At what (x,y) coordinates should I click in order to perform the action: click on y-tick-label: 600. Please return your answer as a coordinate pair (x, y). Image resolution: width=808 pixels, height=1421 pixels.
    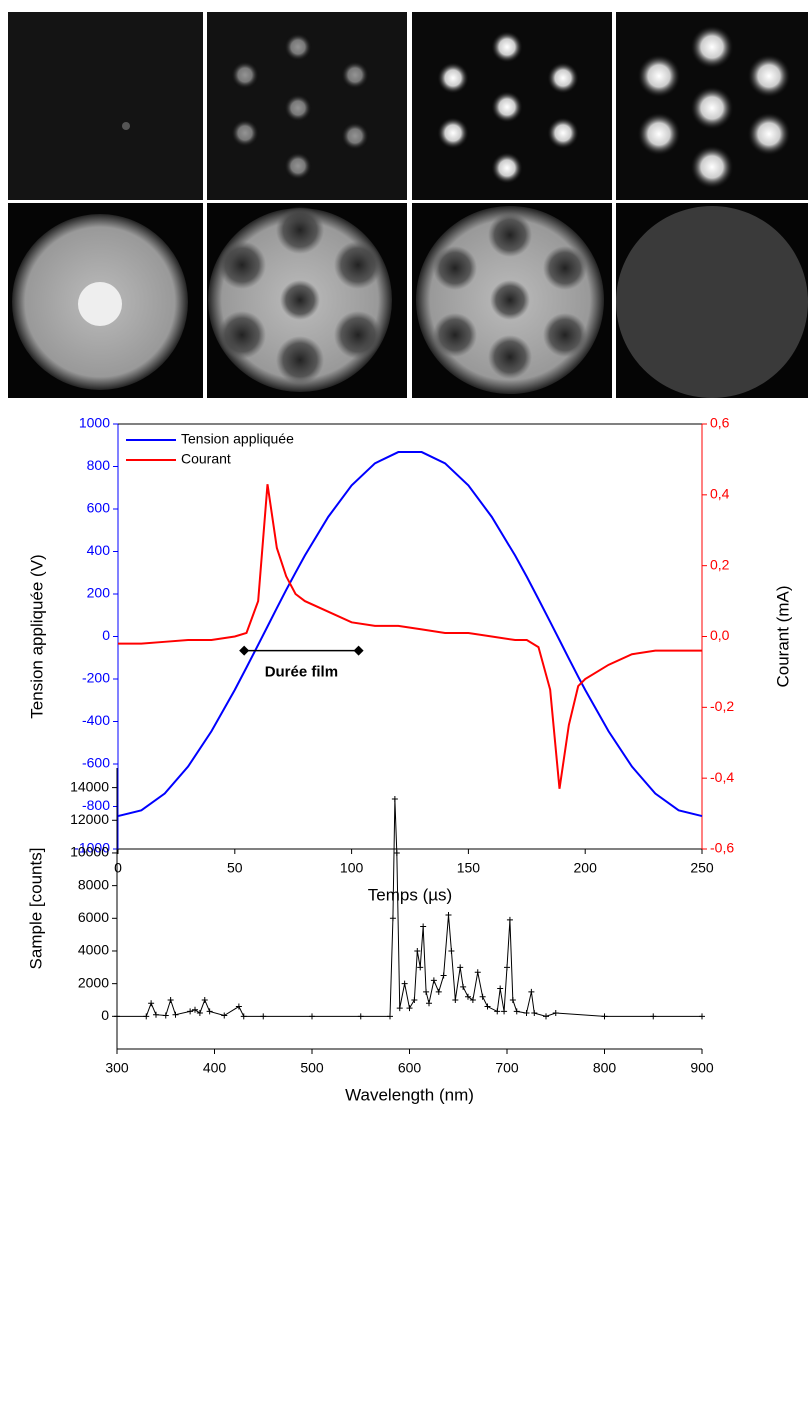
    Looking at the image, I should click on (99, 508).